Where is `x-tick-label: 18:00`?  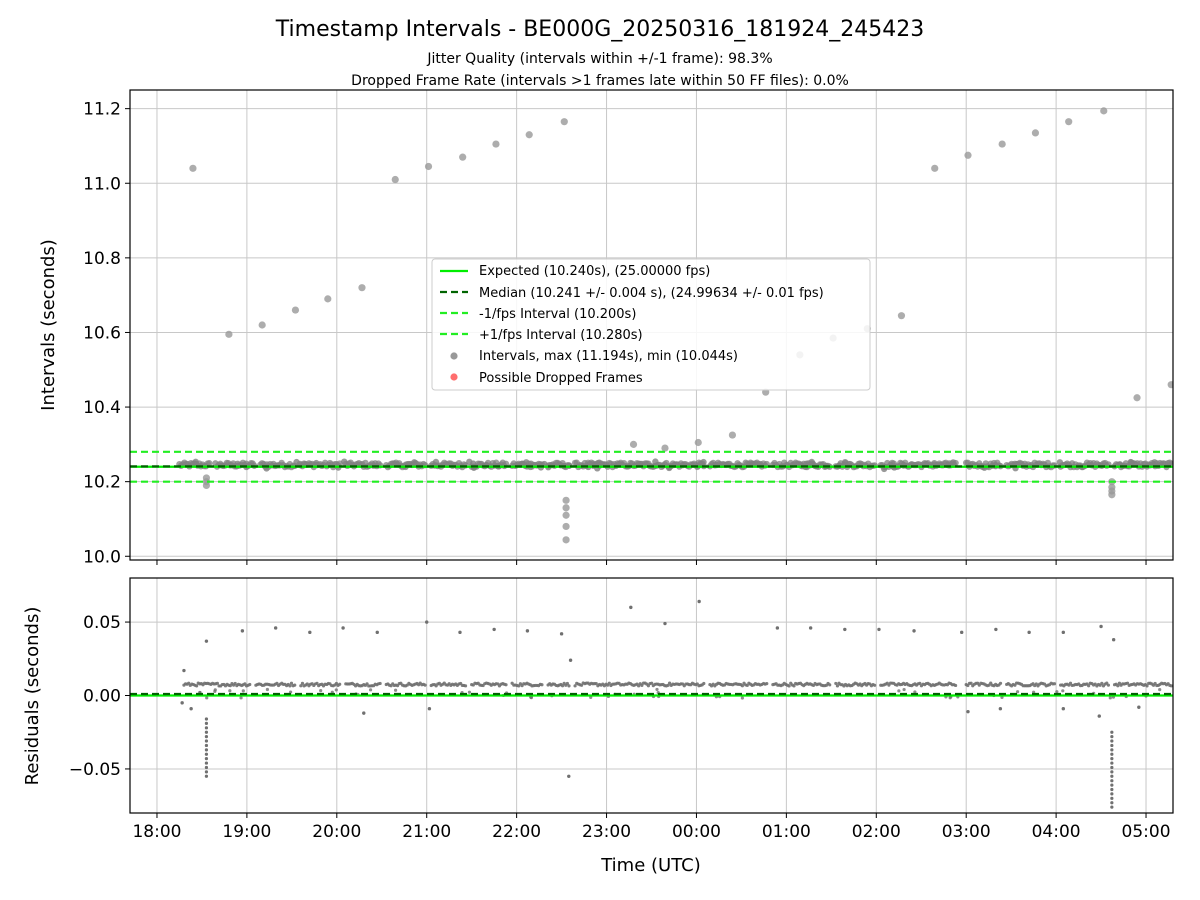 x-tick-label: 18:00 is located at coordinates (156, 832).